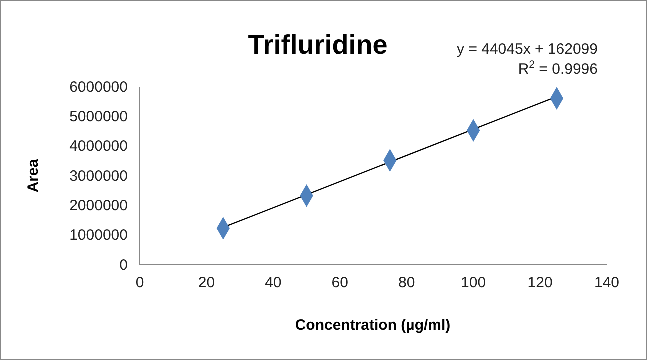 The width and height of the screenshot is (649, 362). I want to click on y-tick-label: 6000000, so click(99, 87).